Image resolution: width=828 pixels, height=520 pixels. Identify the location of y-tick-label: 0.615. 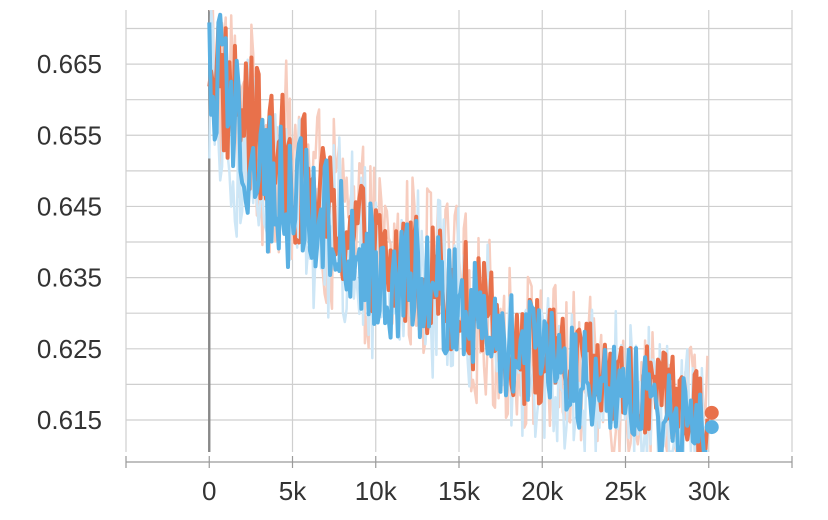
(69, 420).